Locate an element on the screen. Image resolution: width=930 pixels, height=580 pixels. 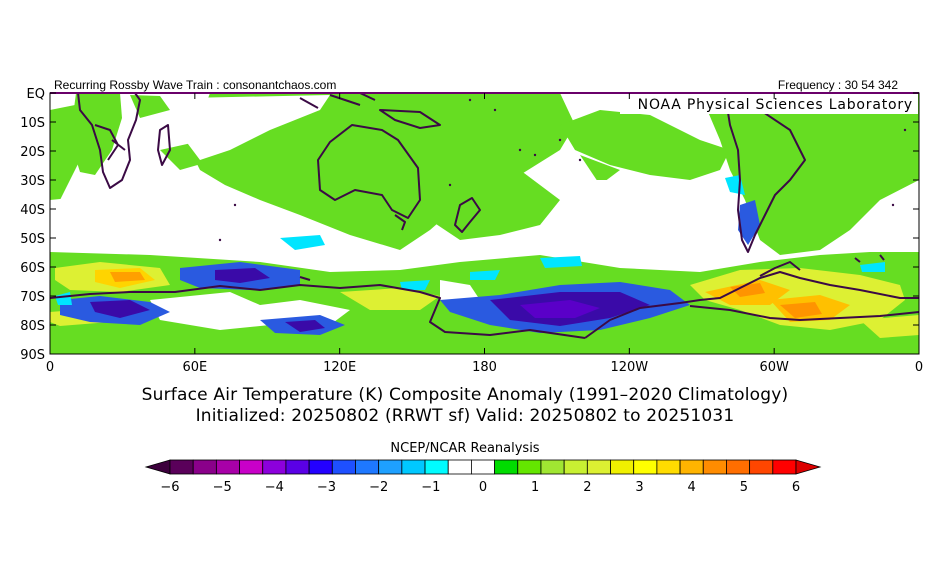
lab-label: NOAA Physical Sciences Laboratory is located at coordinates (775, 105).